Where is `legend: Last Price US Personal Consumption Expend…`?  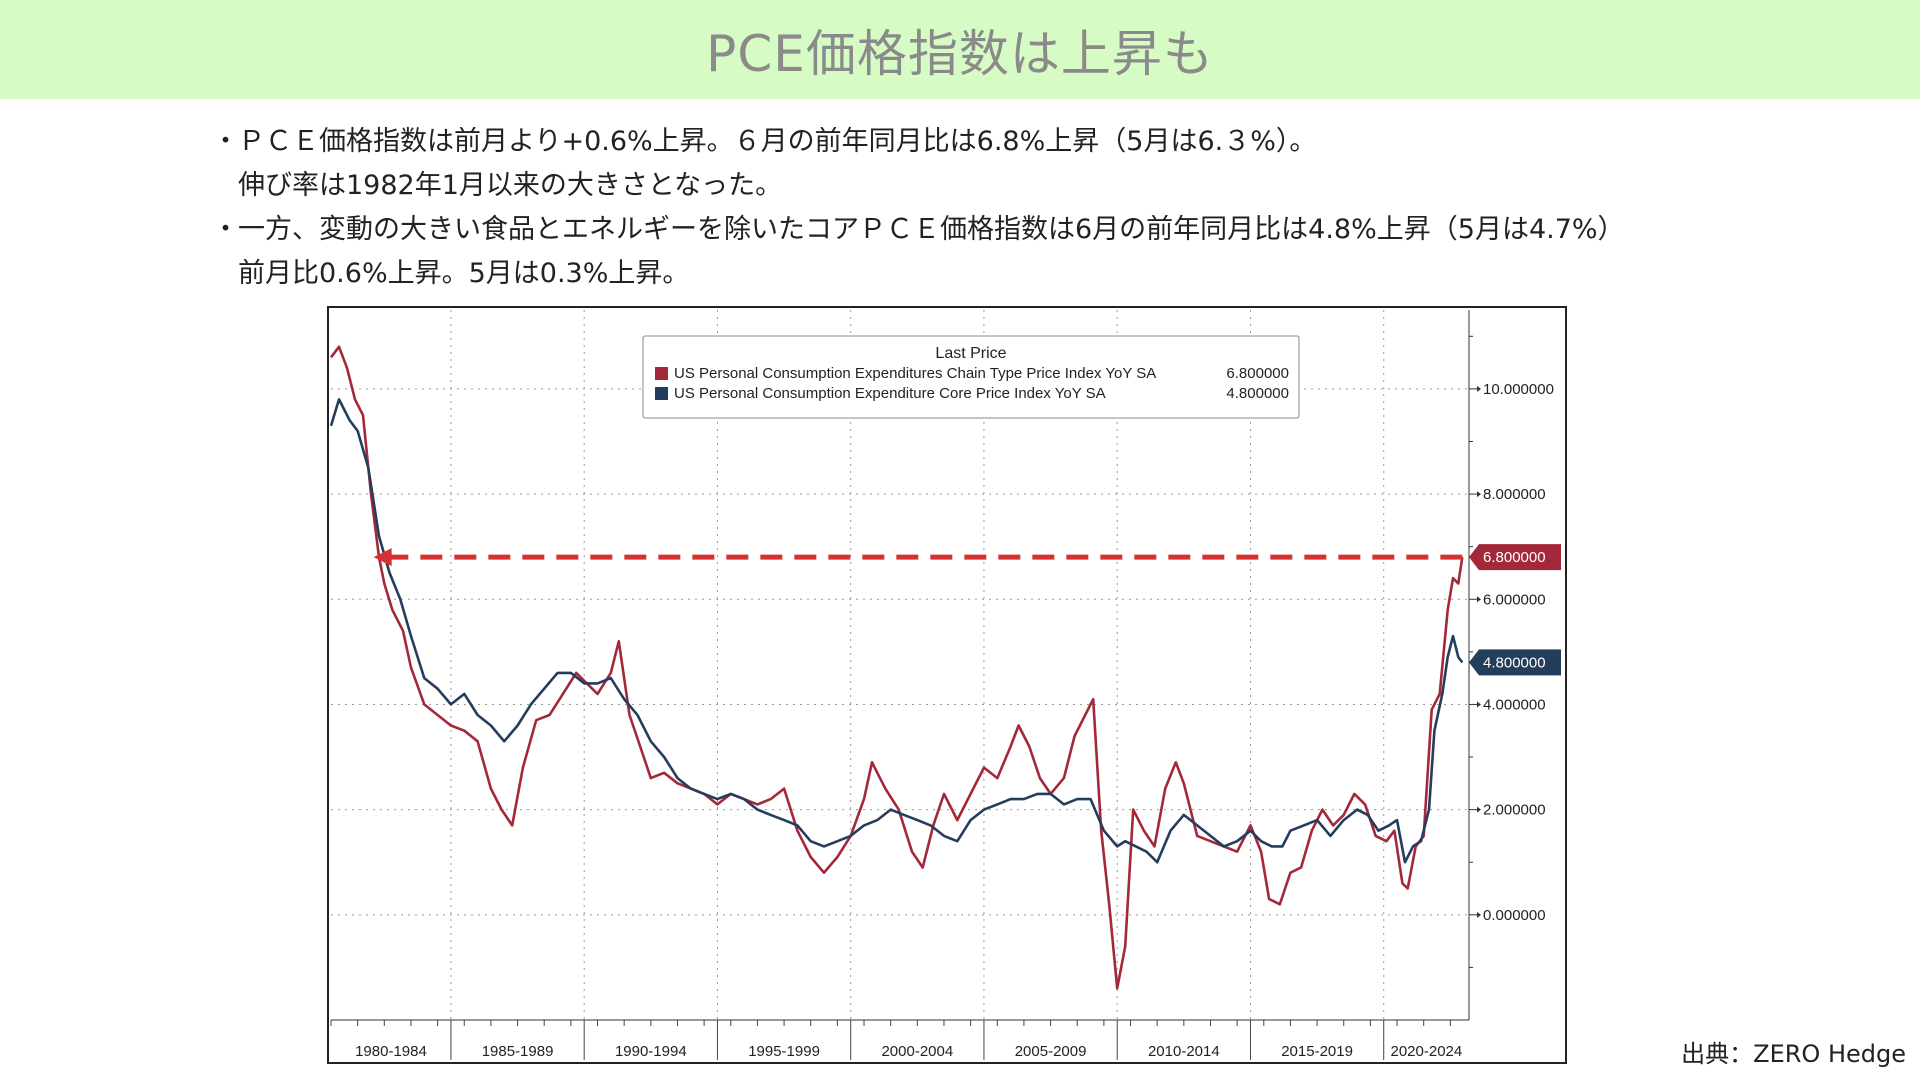
legend: Last Price US Personal Consumption Expend… is located at coordinates (971, 377).